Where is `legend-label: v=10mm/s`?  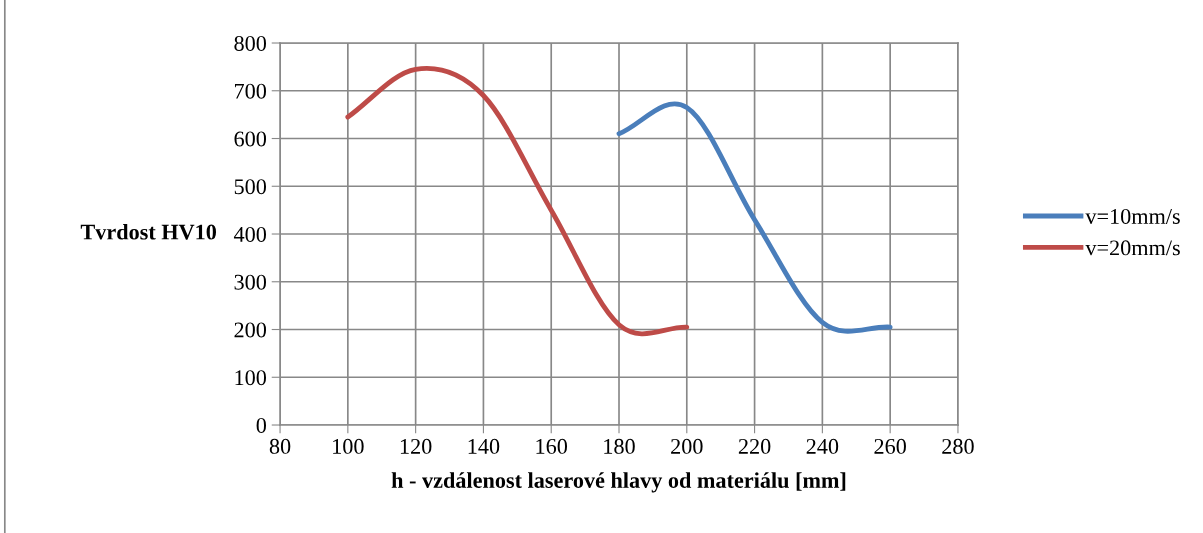
legend-label: v=10mm/s is located at coordinates (1132, 216).